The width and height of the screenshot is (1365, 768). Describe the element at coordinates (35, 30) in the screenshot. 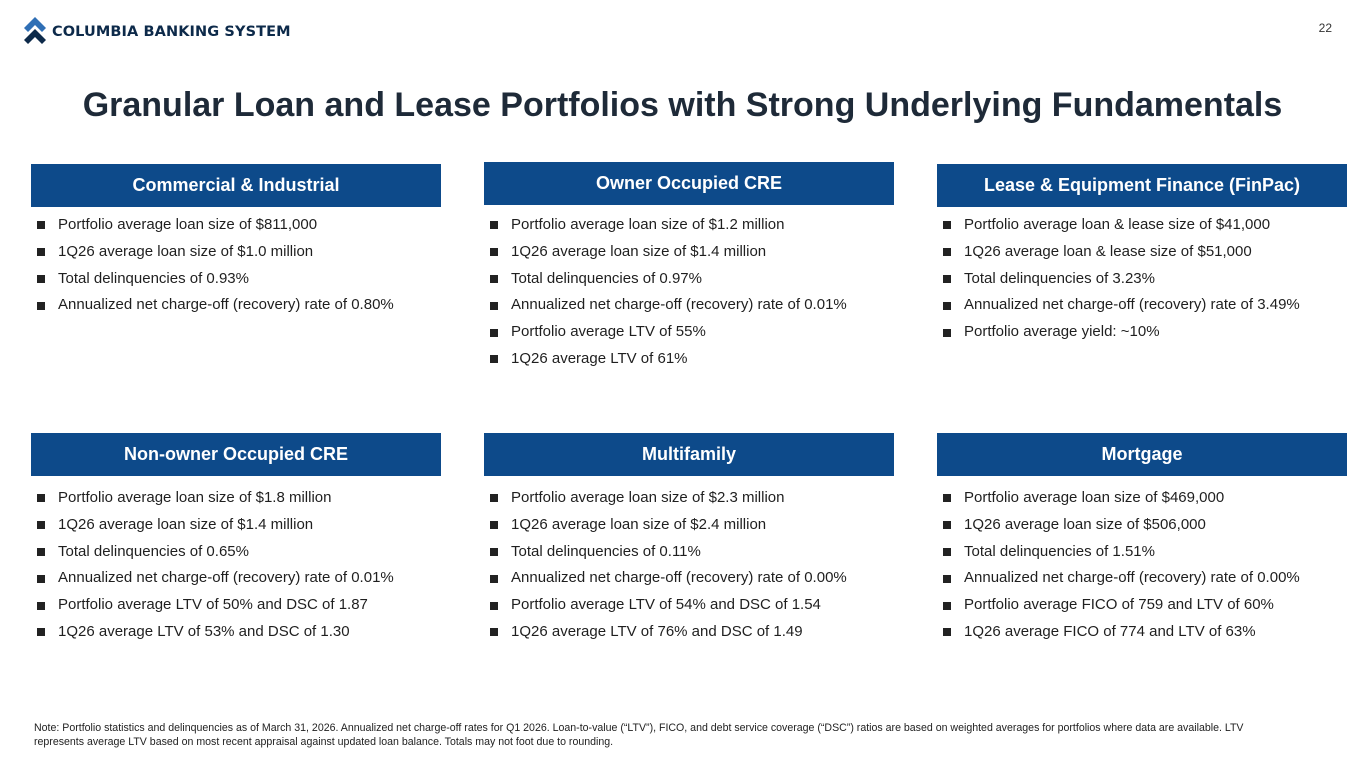

I see `chevron-logo-icon` at that location.